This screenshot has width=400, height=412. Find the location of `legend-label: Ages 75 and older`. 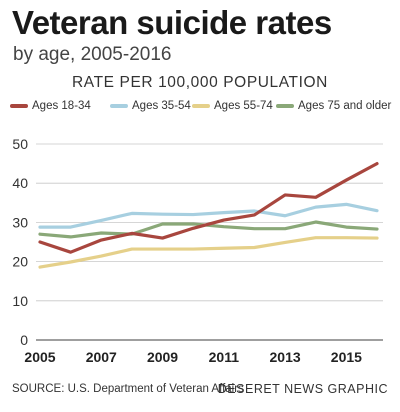

legend-label: Ages 75 and older is located at coordinates (345, 106).